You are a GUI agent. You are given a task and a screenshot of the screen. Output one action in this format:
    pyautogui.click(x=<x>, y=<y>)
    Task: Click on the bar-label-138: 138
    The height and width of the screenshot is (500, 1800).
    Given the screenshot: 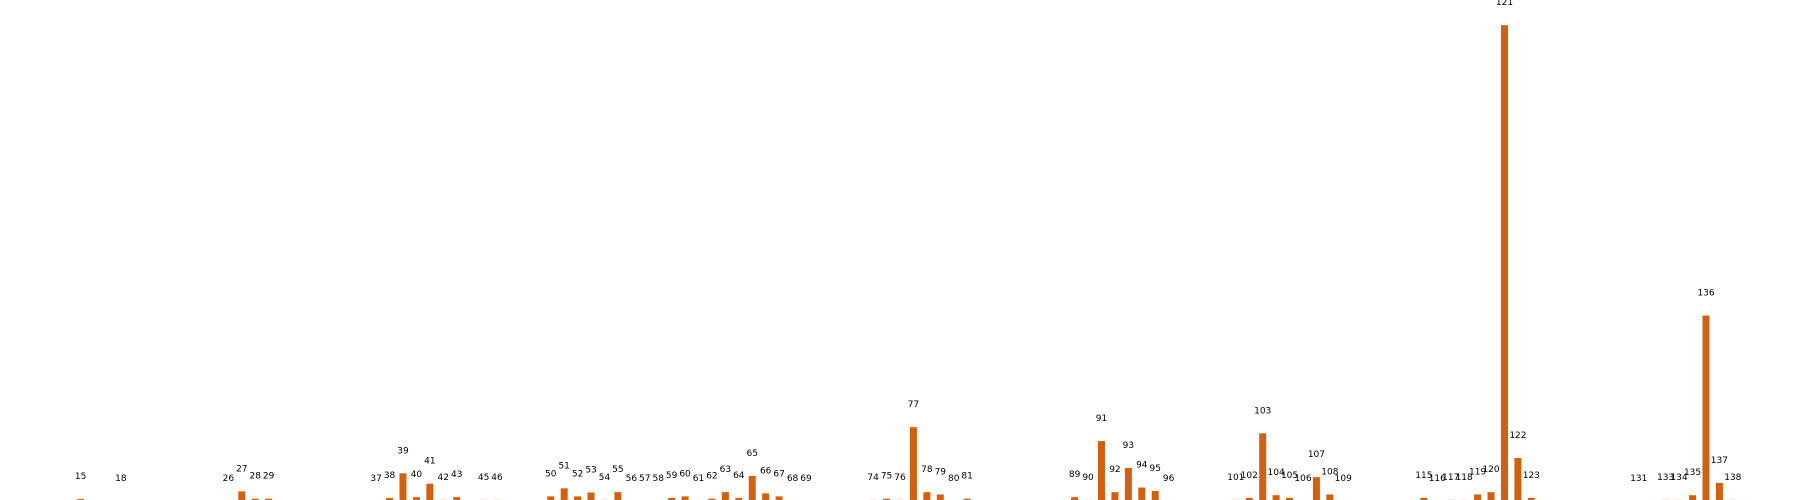 What is the action you would take?
    pyautogui.click(x=1732, y=478)
    